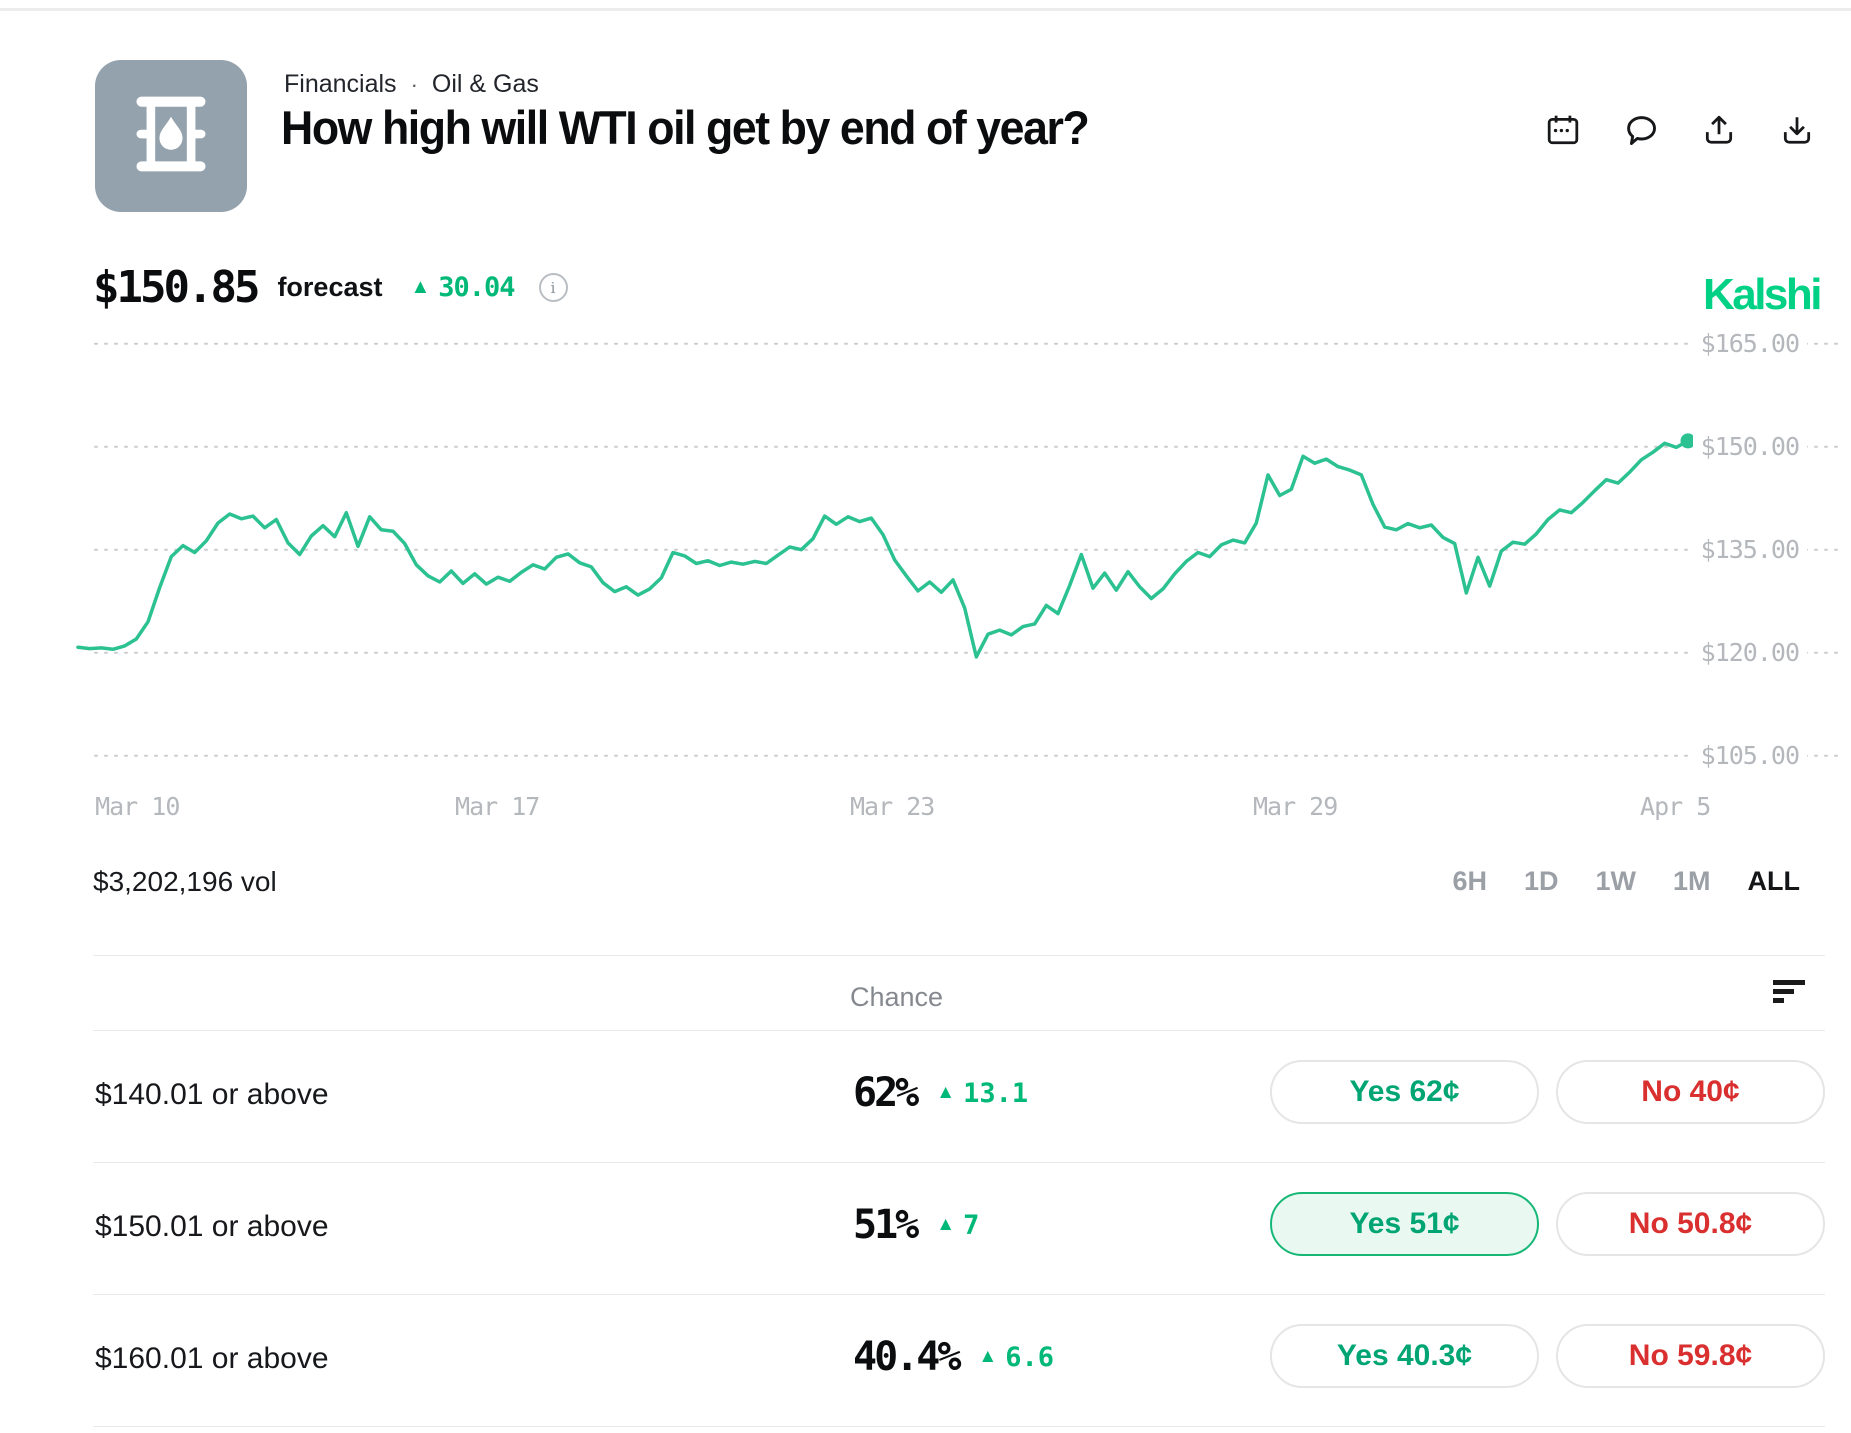  I want to click on x-axis-label: Mar 10, so click(137, 806).